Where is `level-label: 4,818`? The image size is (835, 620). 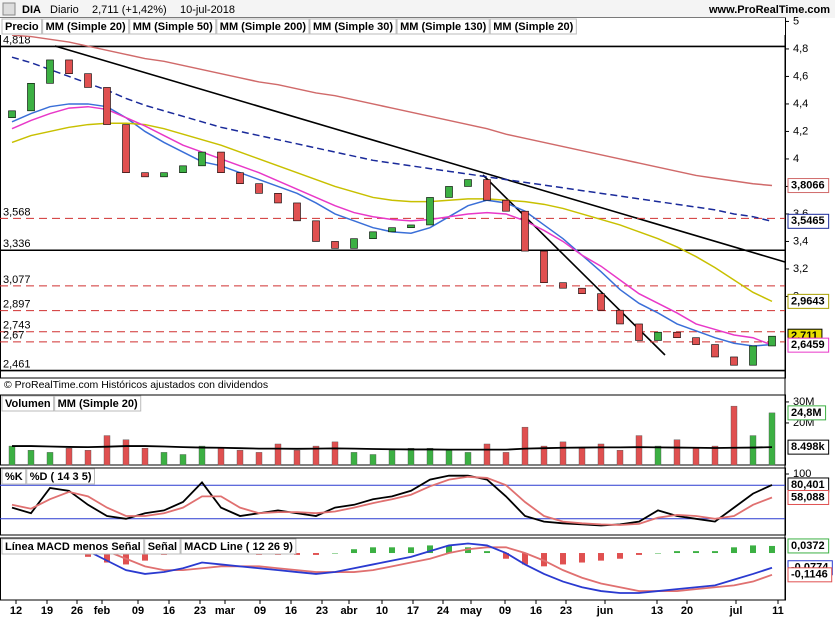 level-label: 4,818 is located at coordinates (17, 40).